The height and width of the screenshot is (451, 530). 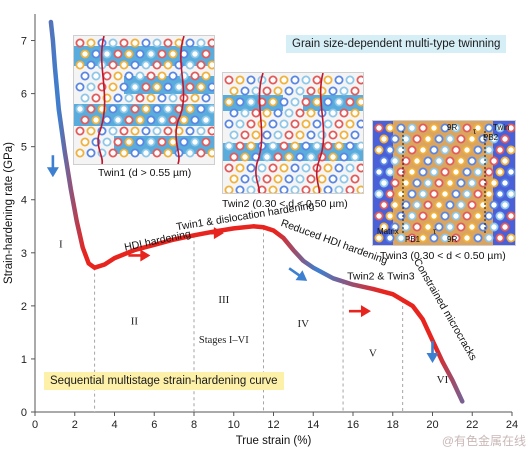 I want to click on x-tick-label: 18, so click(x=393, y=425).